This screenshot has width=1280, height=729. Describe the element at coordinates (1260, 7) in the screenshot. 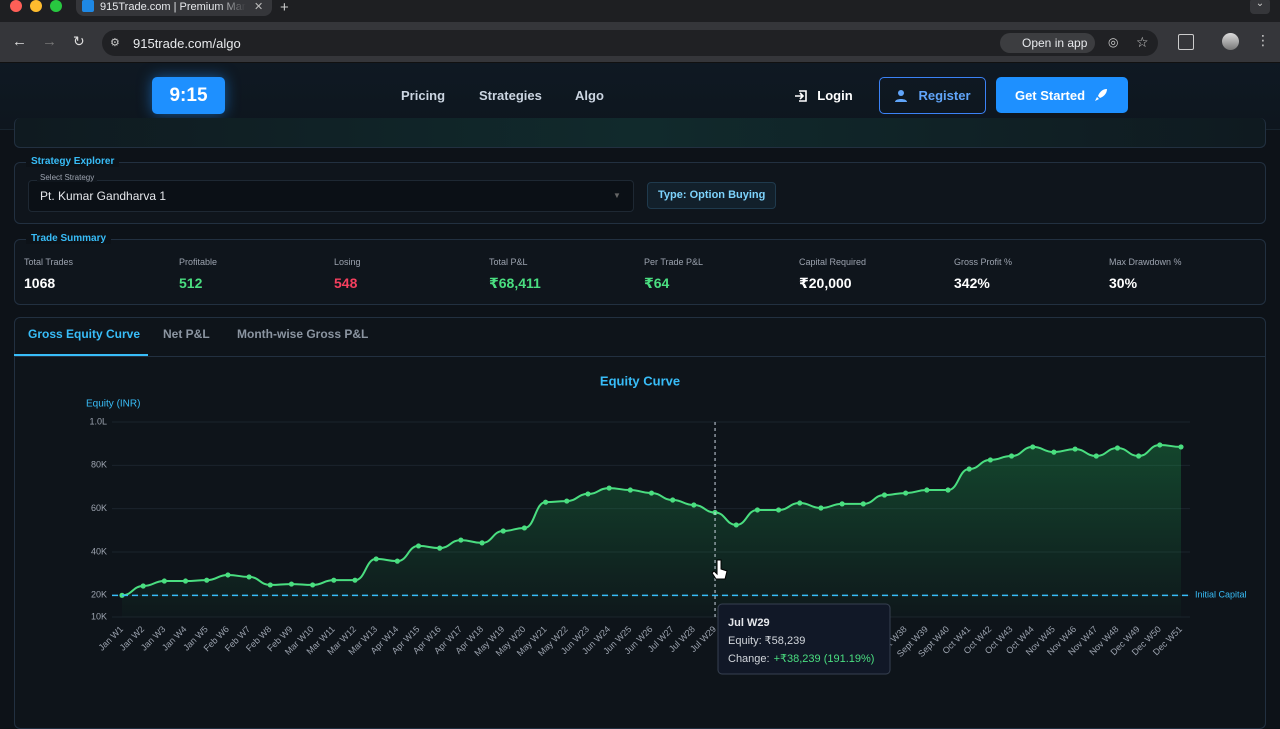

I see `tab-menu: ⌄` at that location.